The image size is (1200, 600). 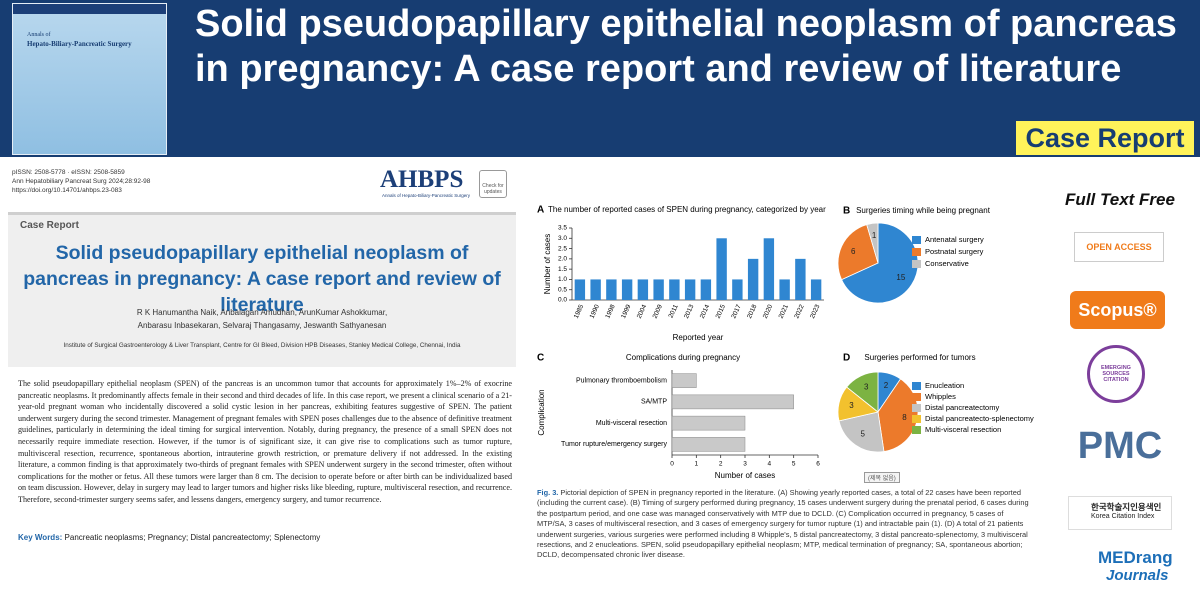 What do you see at coordinates (68, 172) in the screenshot?
I see `issn: pISSN: 2508-5778 · eISSN: 2508-5859` at bounding box center [68, 172].